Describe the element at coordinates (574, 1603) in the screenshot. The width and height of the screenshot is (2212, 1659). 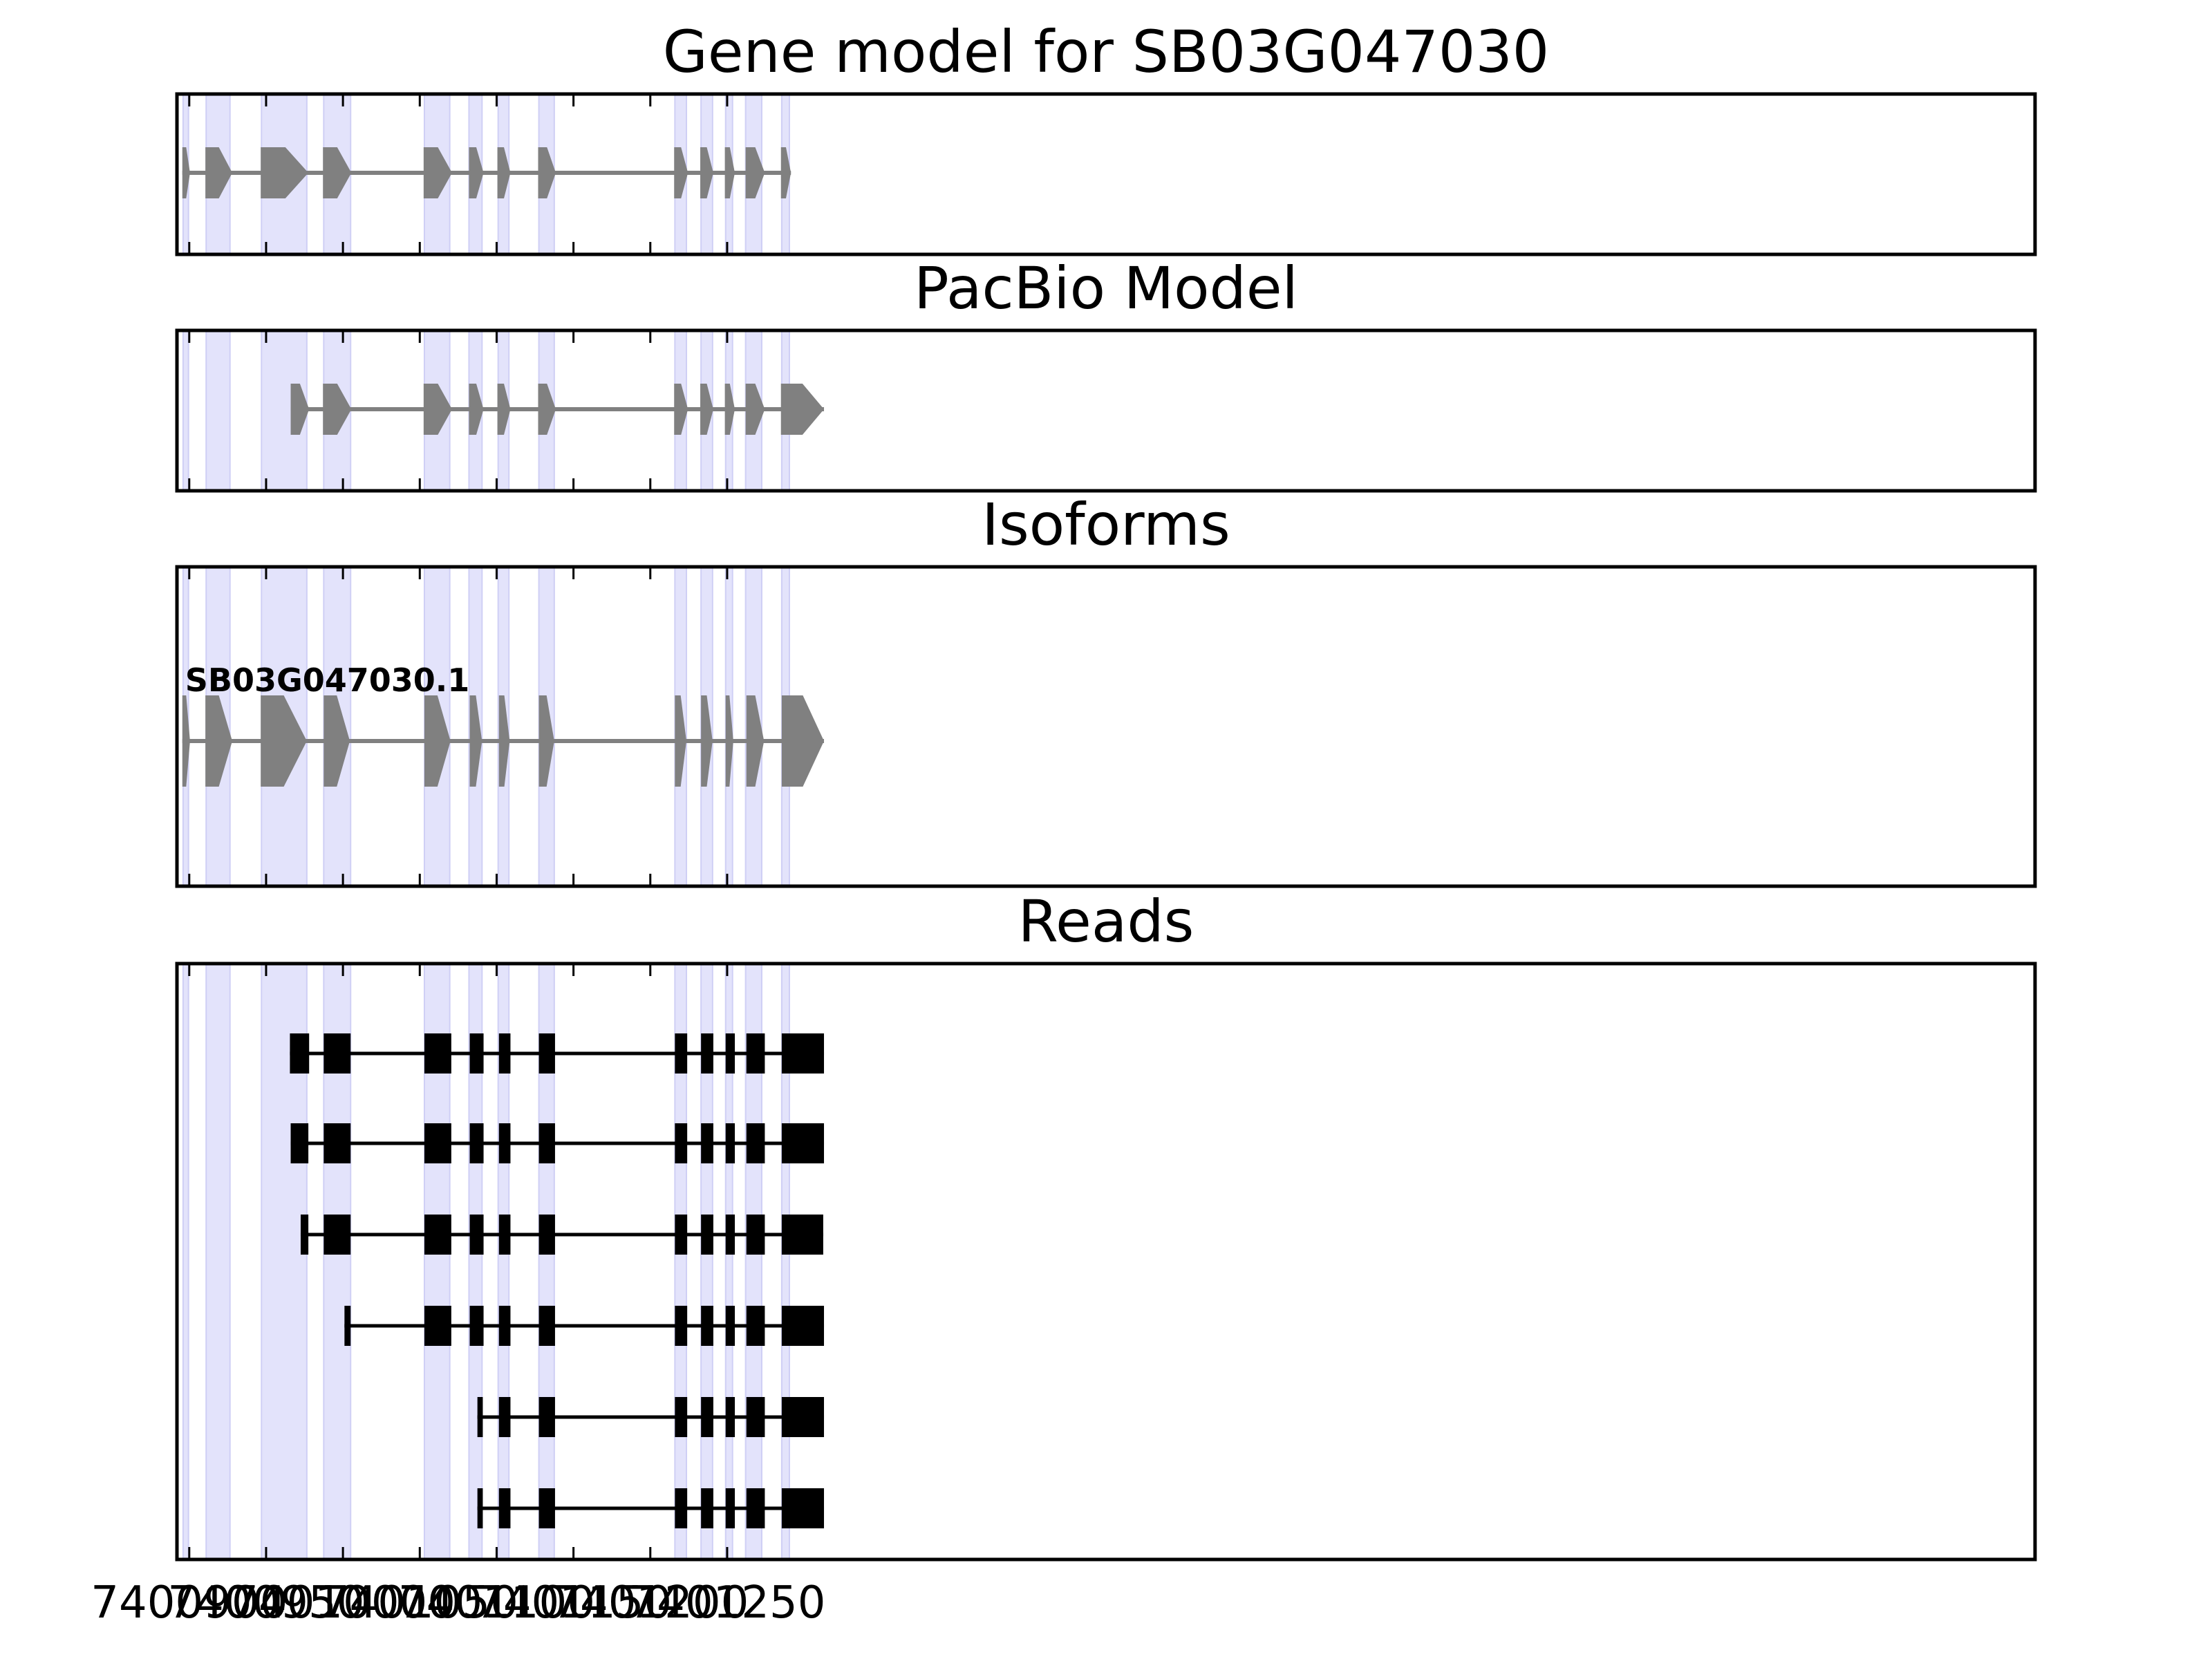
I see `x-tick-label: 7401150` at that location.